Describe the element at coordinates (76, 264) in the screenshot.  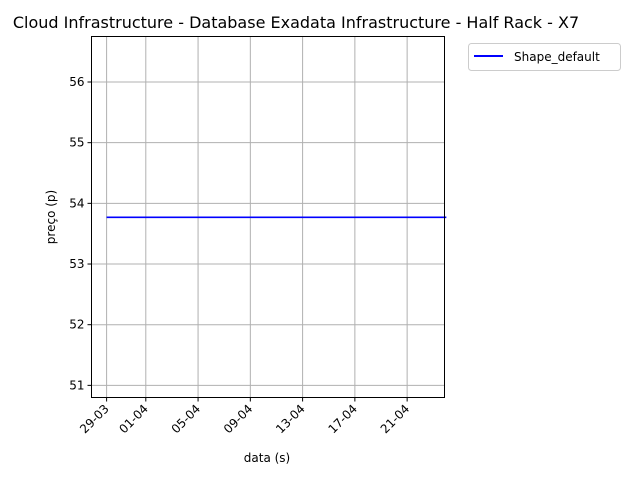
I see `y-tick-label: 53` at that location.